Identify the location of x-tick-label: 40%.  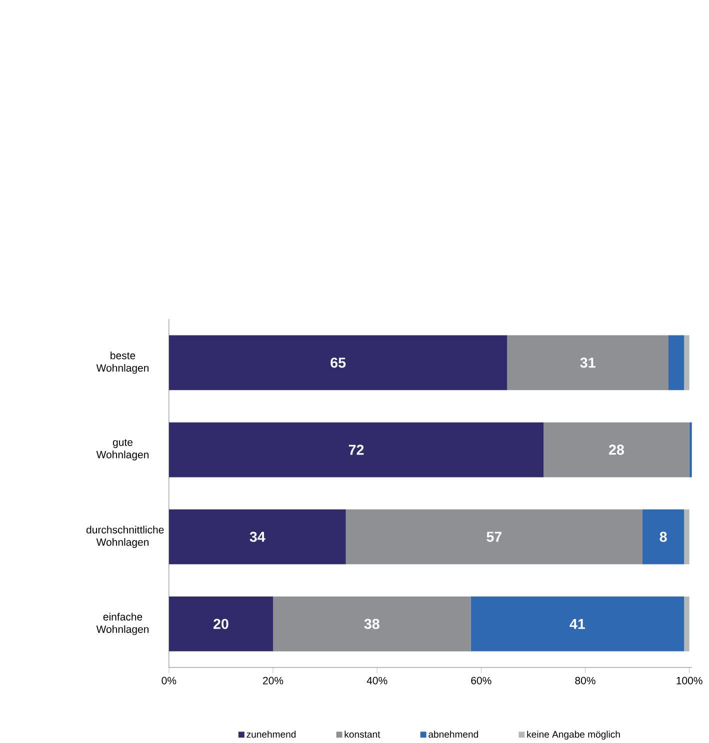
(377, 680).